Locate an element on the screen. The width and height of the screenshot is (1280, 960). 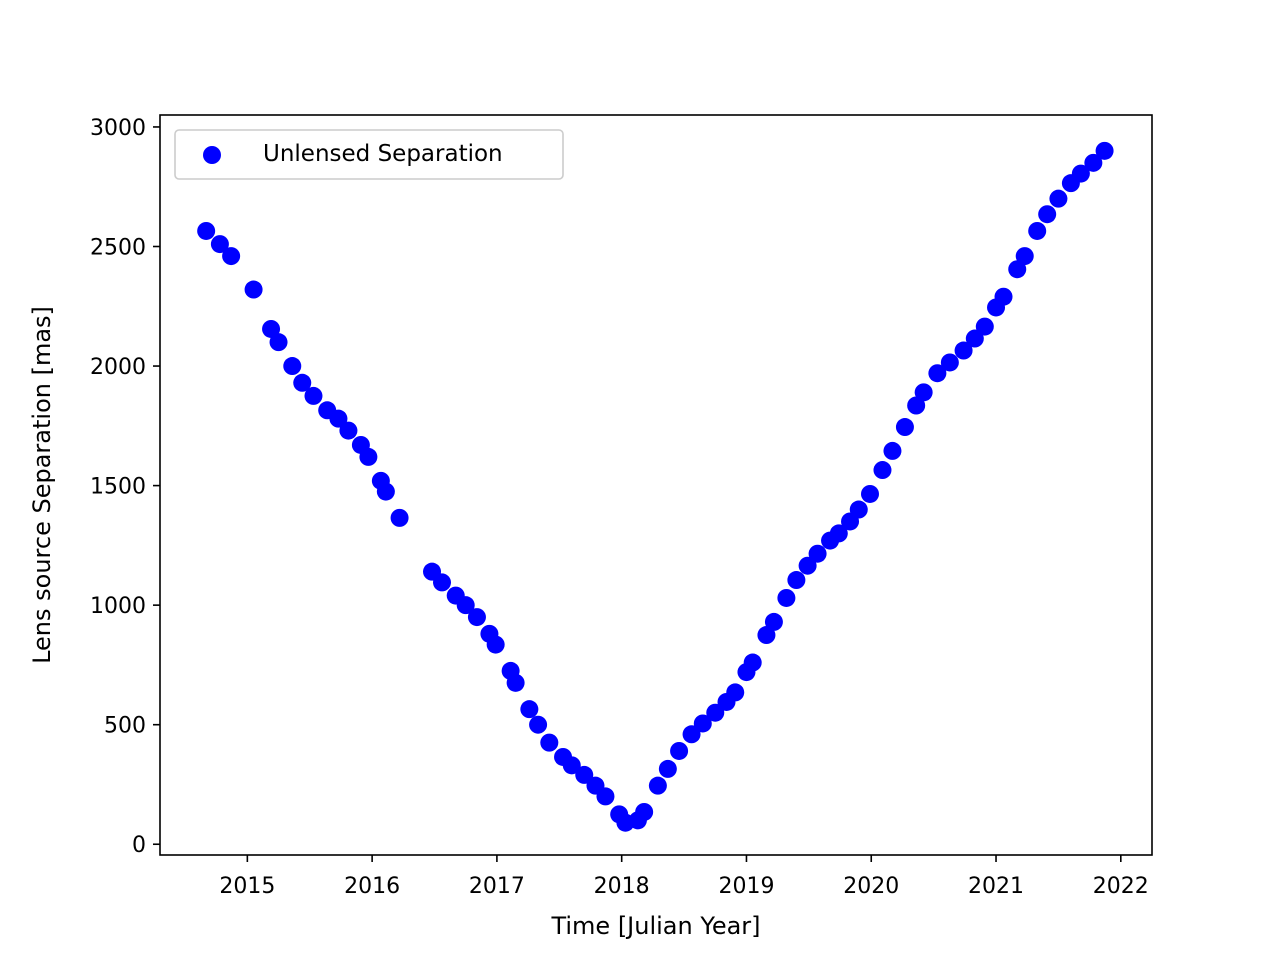
legend: Unlensed Separation is located at coordinates (369, 154).